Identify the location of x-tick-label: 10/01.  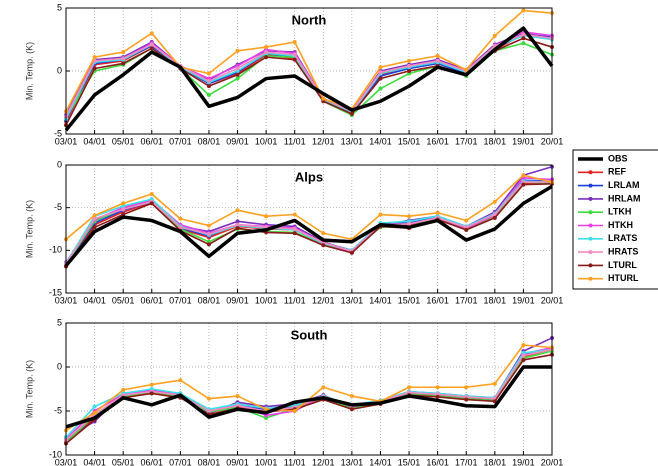
(266, 300).